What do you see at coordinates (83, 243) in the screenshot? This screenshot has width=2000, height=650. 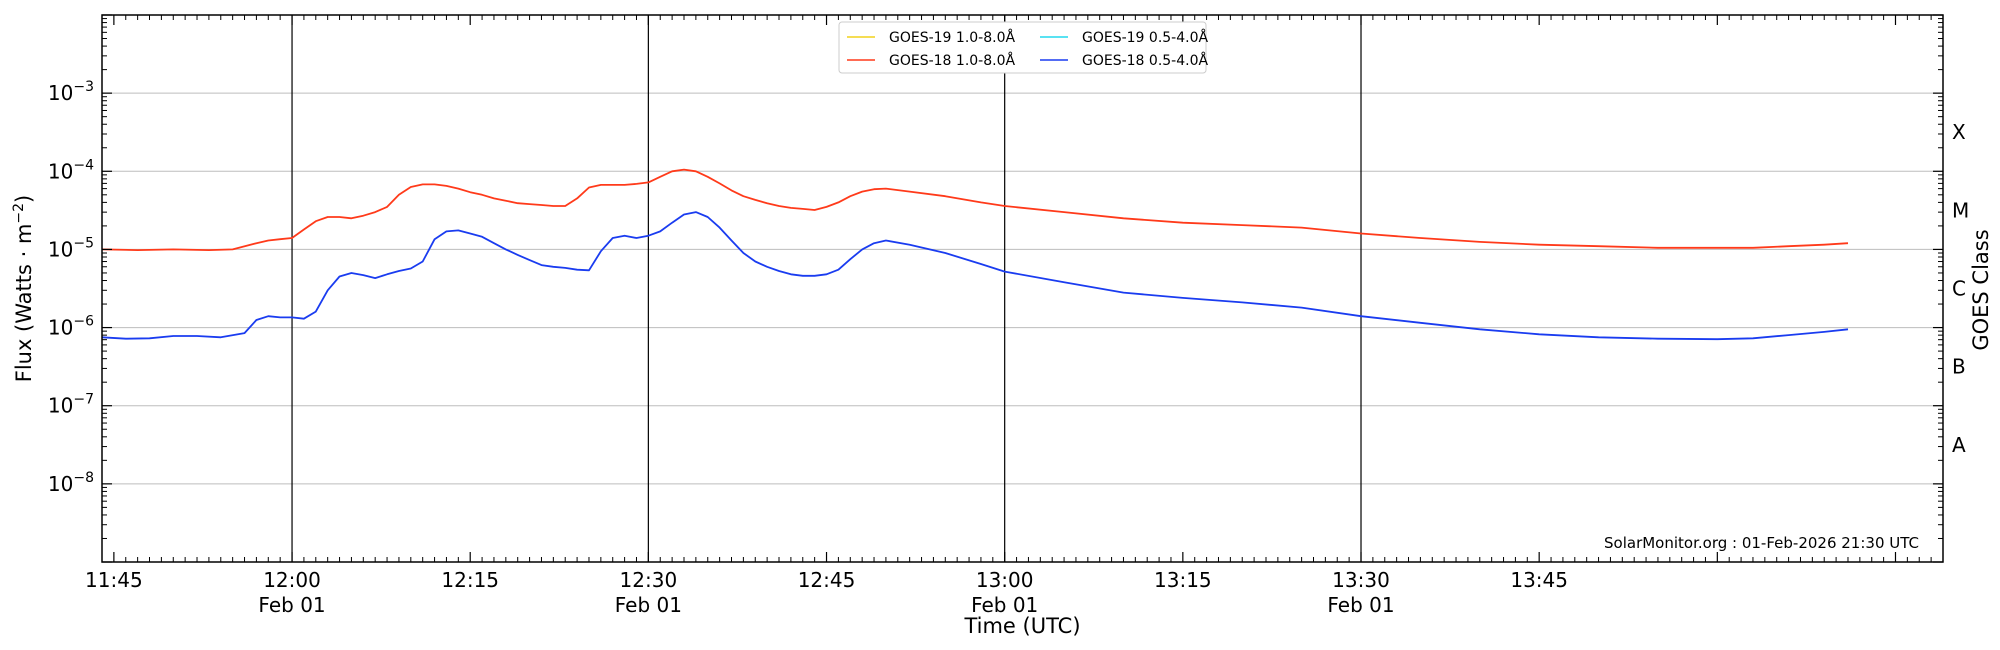 I see `y-tick-label-exponent: −5` at bounding box center [83, 243].